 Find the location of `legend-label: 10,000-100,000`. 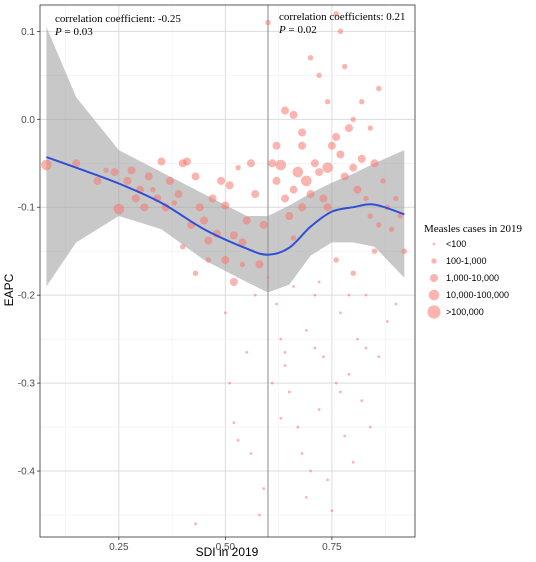

legend-label: 10,000-100,000 is located at coordinates (477, 295).